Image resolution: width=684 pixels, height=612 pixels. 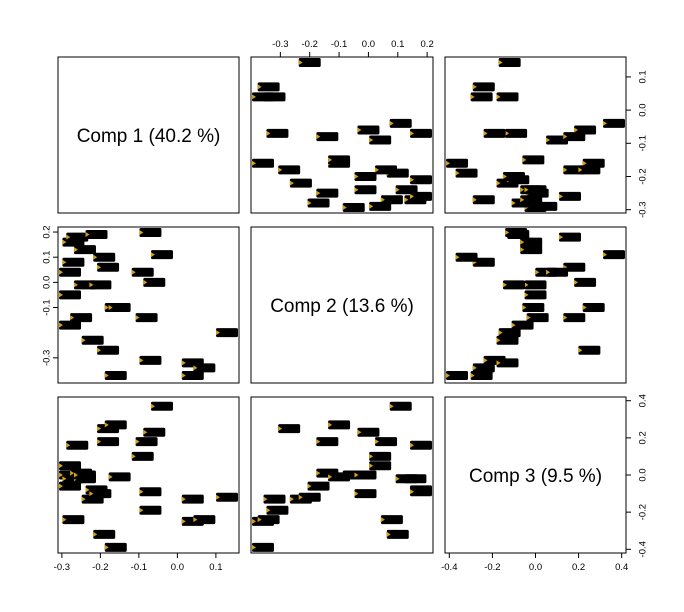 I want to click on bottom-axis-comp3-tick-label: -0.4, so click(x=449, y=567).